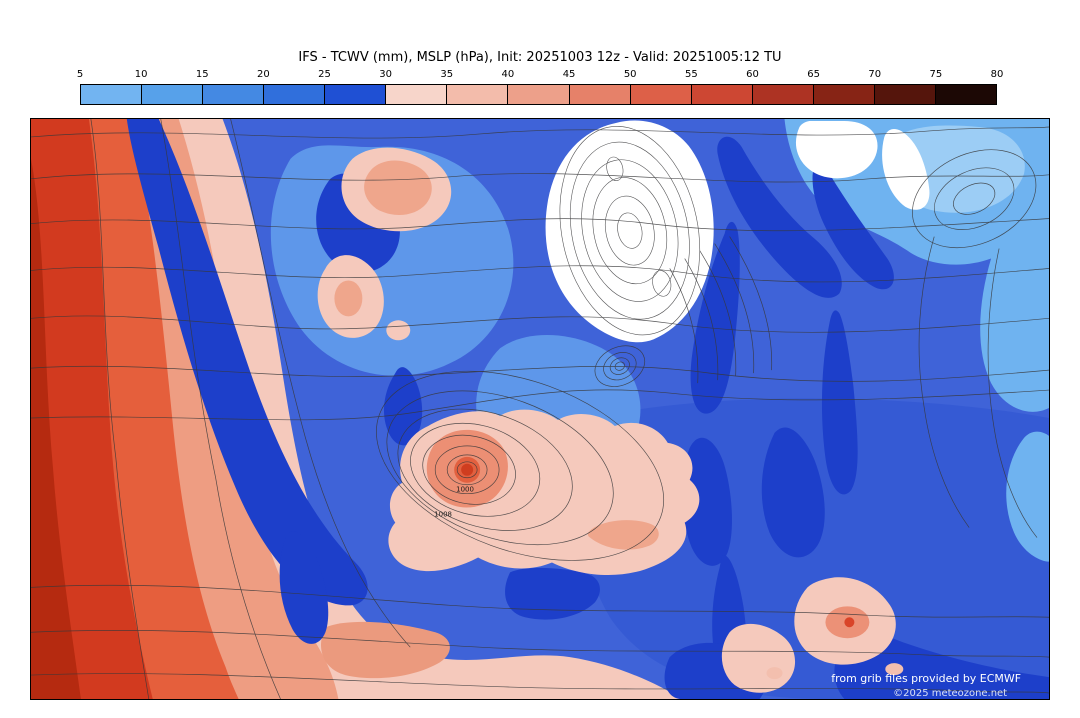 This screenshot has width=1080, height=718. What do you see at coordinates (950, 693) in the screenshot?
I see `copyright-text: ©2025 meteozone.net` at bounding box center [950, 693].